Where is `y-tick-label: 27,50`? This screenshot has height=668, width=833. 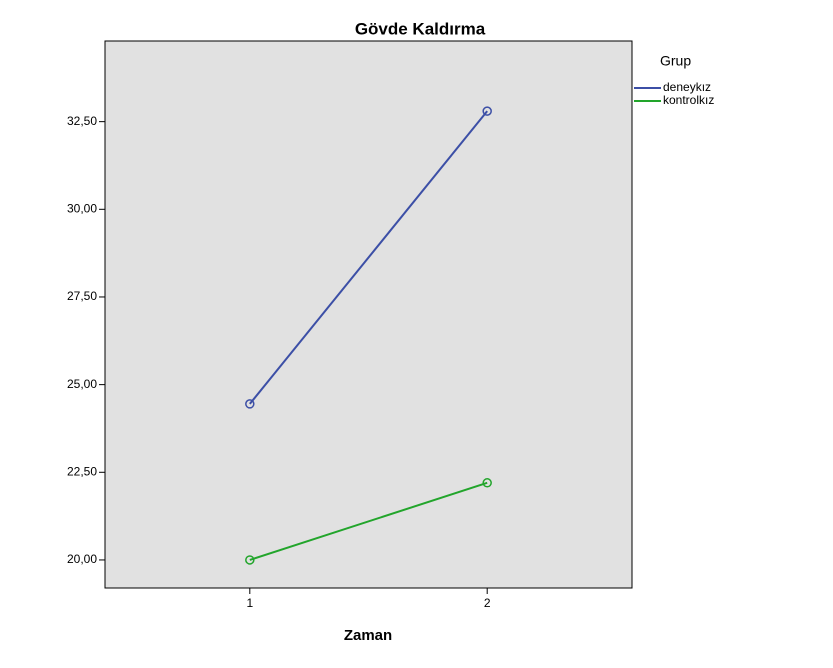
y-tick-label: 27,50 is located at coordinates (82, 296).